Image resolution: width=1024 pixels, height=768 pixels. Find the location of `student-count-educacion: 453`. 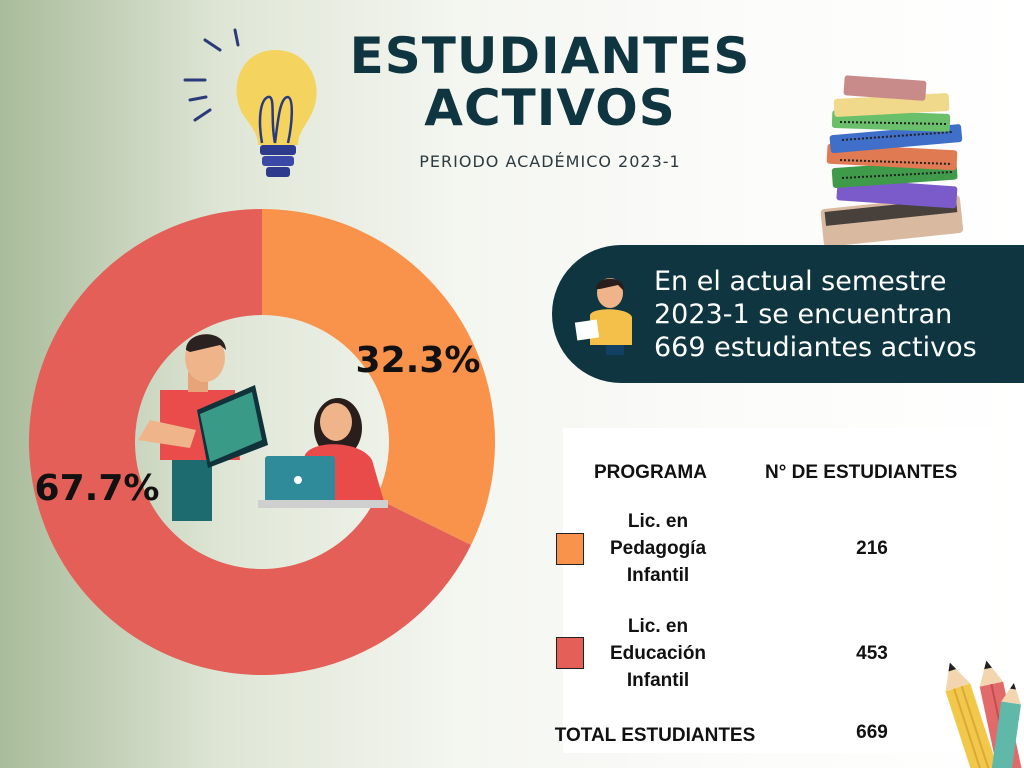

student-count-educacion: 453 is located at coordinates (872, 653).